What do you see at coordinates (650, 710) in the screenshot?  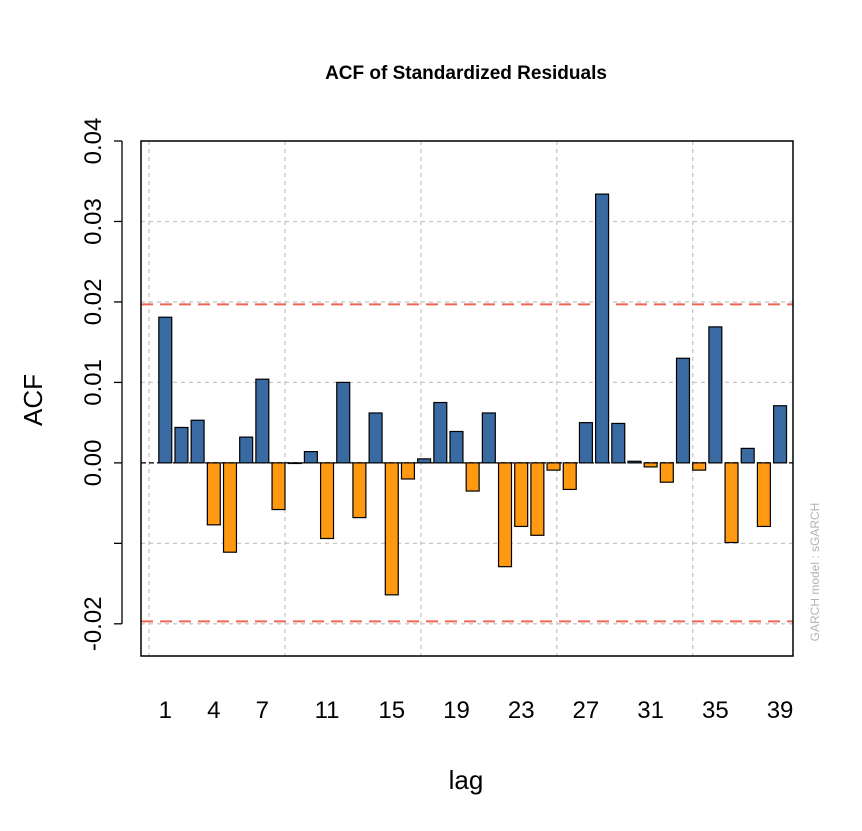 I see `x-tick-label: 31` at bounding box center [650, 710].